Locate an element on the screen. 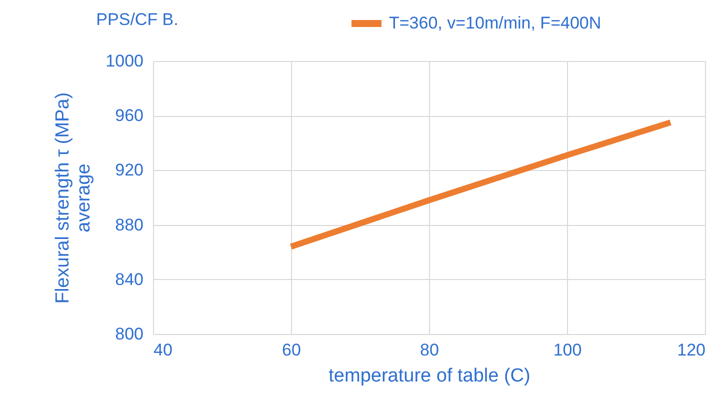 This screenshot has width=723, height=414. legend-label: T=360, v=10m/min, F=400N is located at coordinates (495, 23).